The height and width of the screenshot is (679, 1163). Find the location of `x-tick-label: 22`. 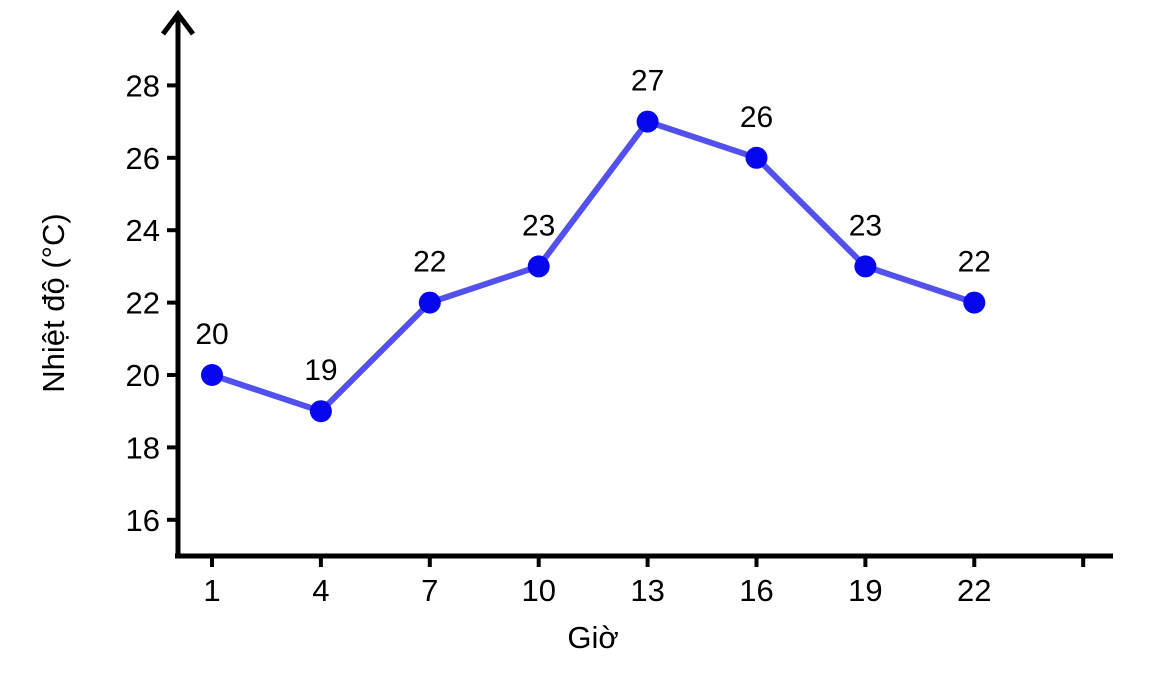

x-tick-label: 22 is located at coordinates (974, 590).